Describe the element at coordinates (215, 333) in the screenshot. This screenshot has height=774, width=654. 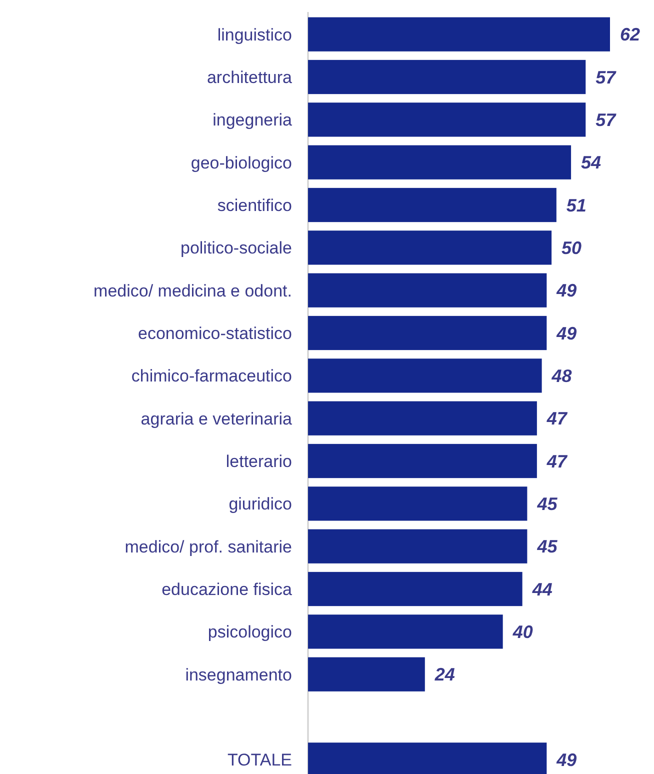
I see `y-tick-label: economico-statistico` at that location.